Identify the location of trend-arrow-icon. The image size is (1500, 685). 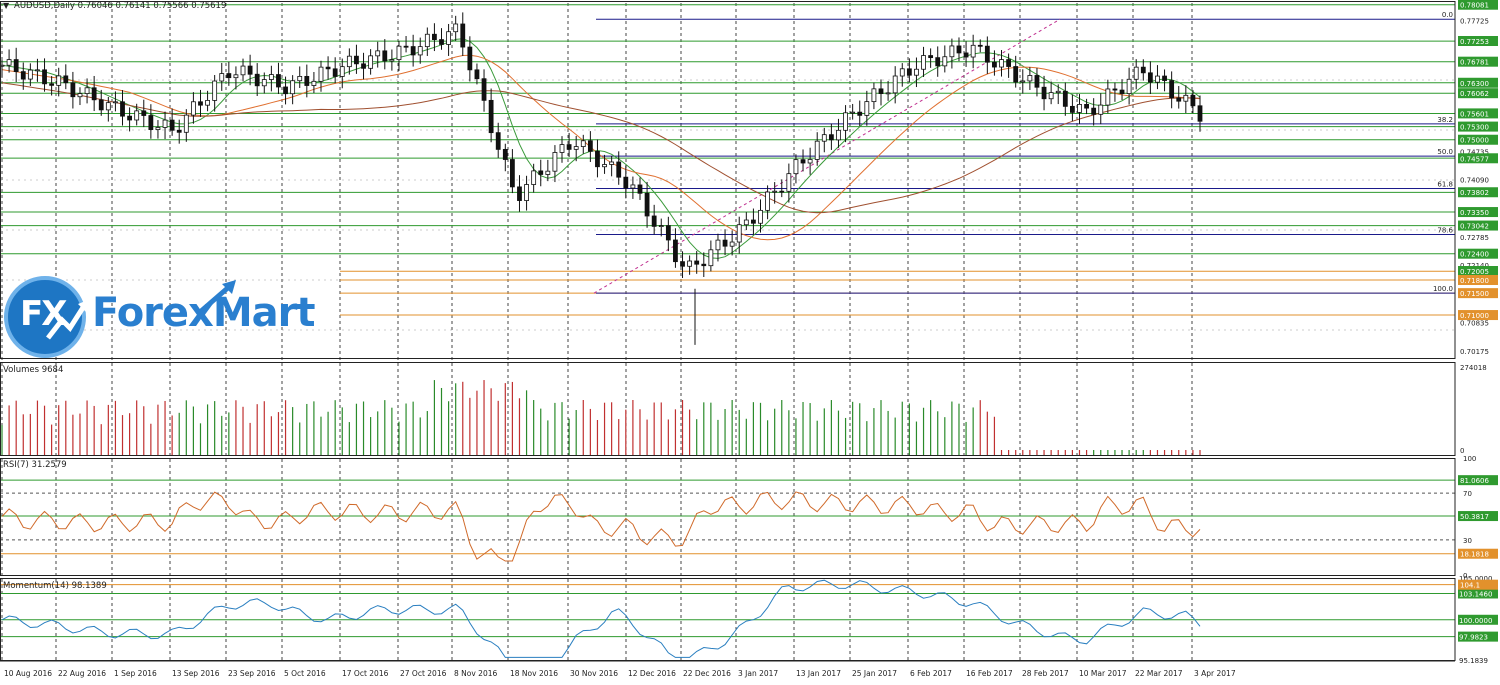
(141, 310).